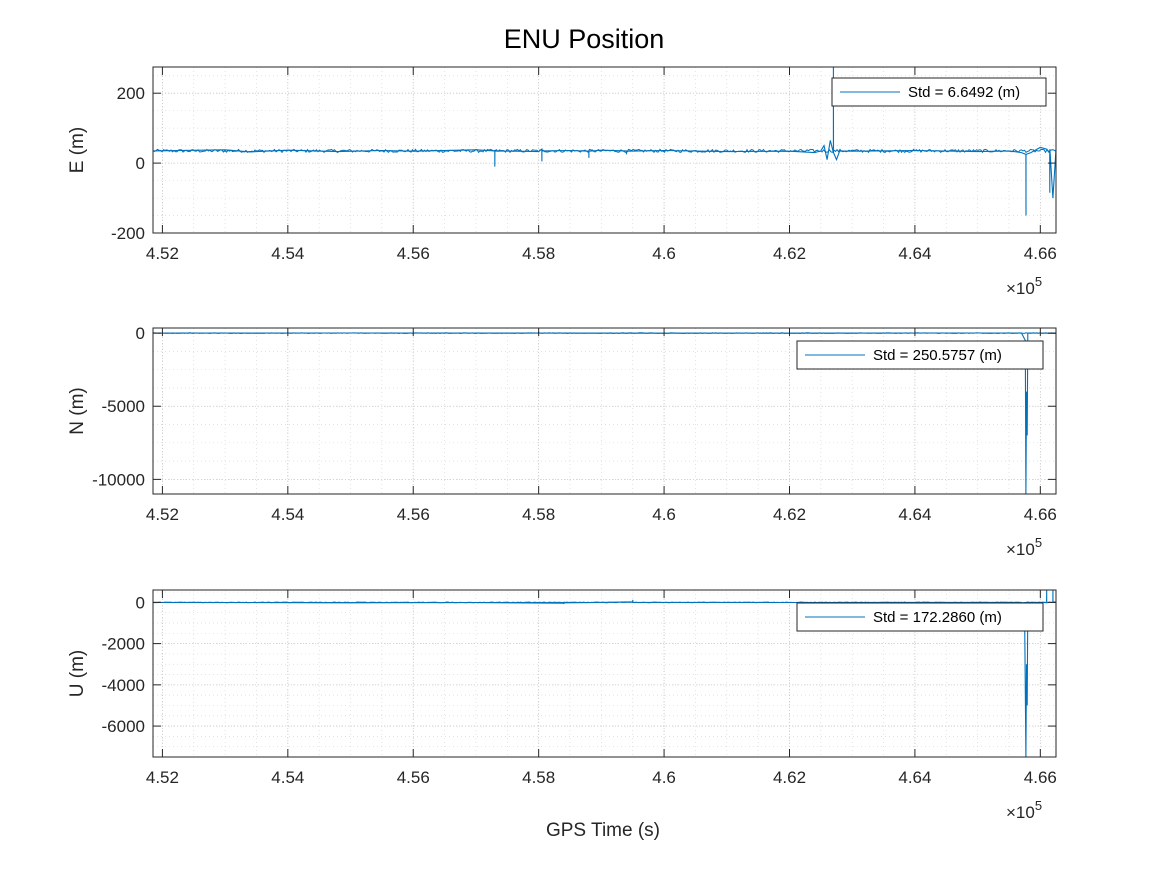  What do you see at coordinates (131, 93) in the screenshot?
I see `y-tick-label: 200` at bounding box center [131, 93].